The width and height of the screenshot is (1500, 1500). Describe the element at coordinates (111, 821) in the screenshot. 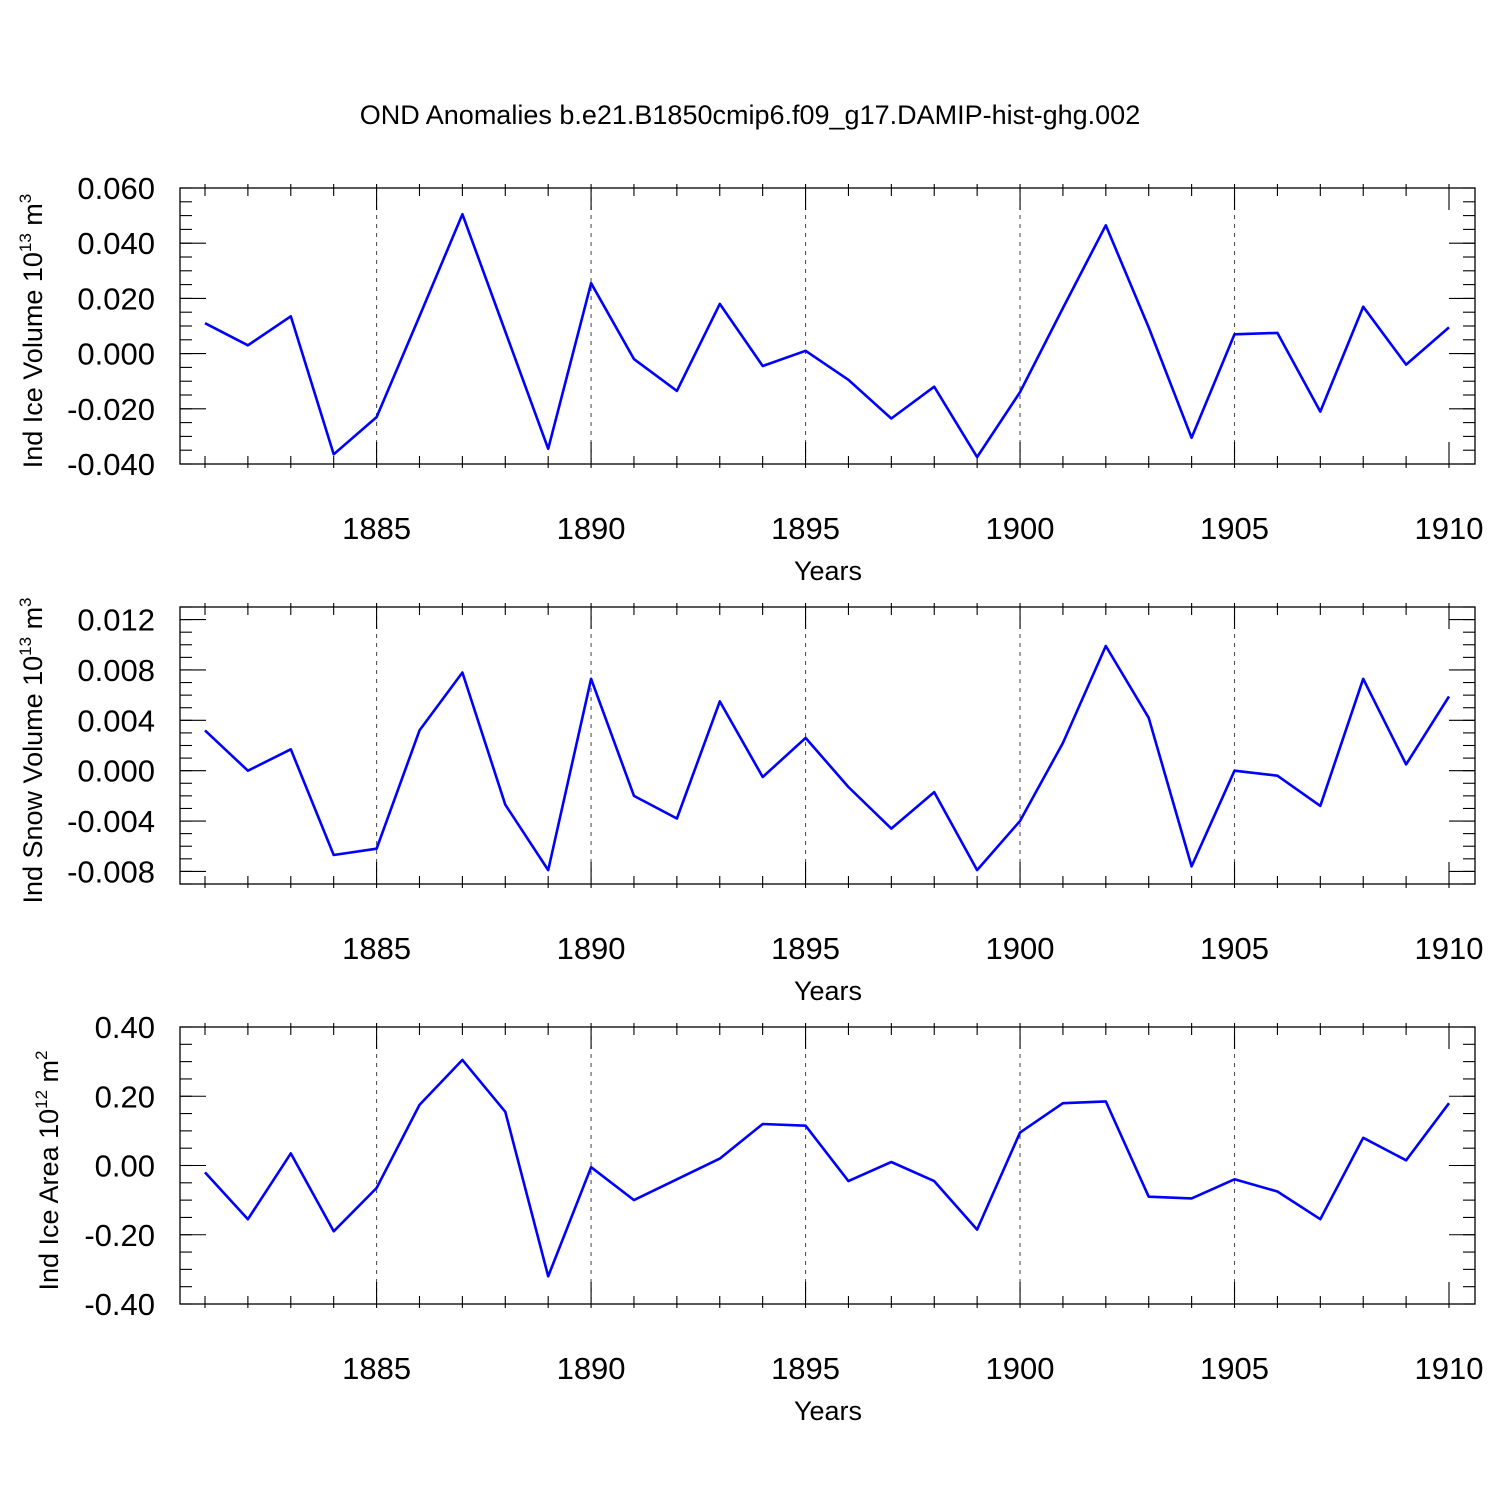

I see `y-tick-label: -0.004` at that location.